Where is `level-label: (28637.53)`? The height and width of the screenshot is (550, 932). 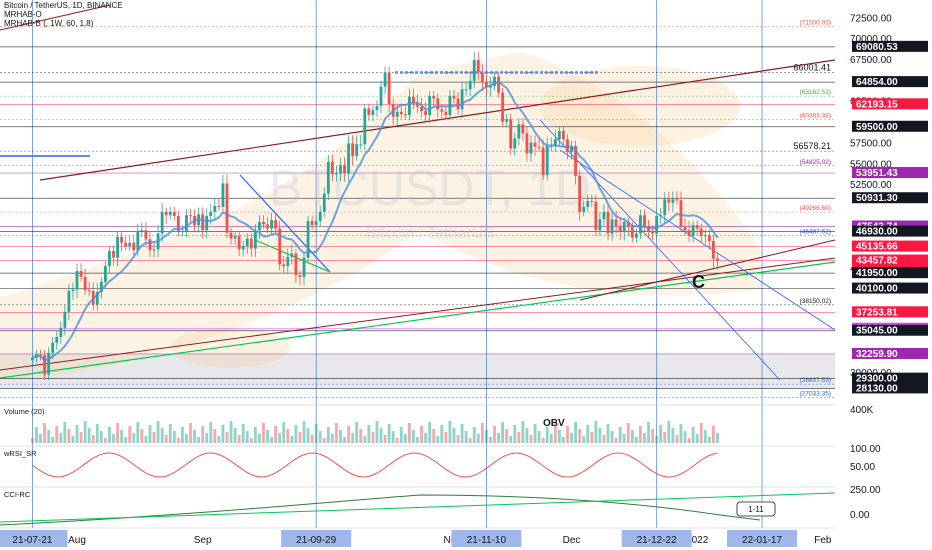 level-label: (28637.53) is located at coordinates (815, 380).